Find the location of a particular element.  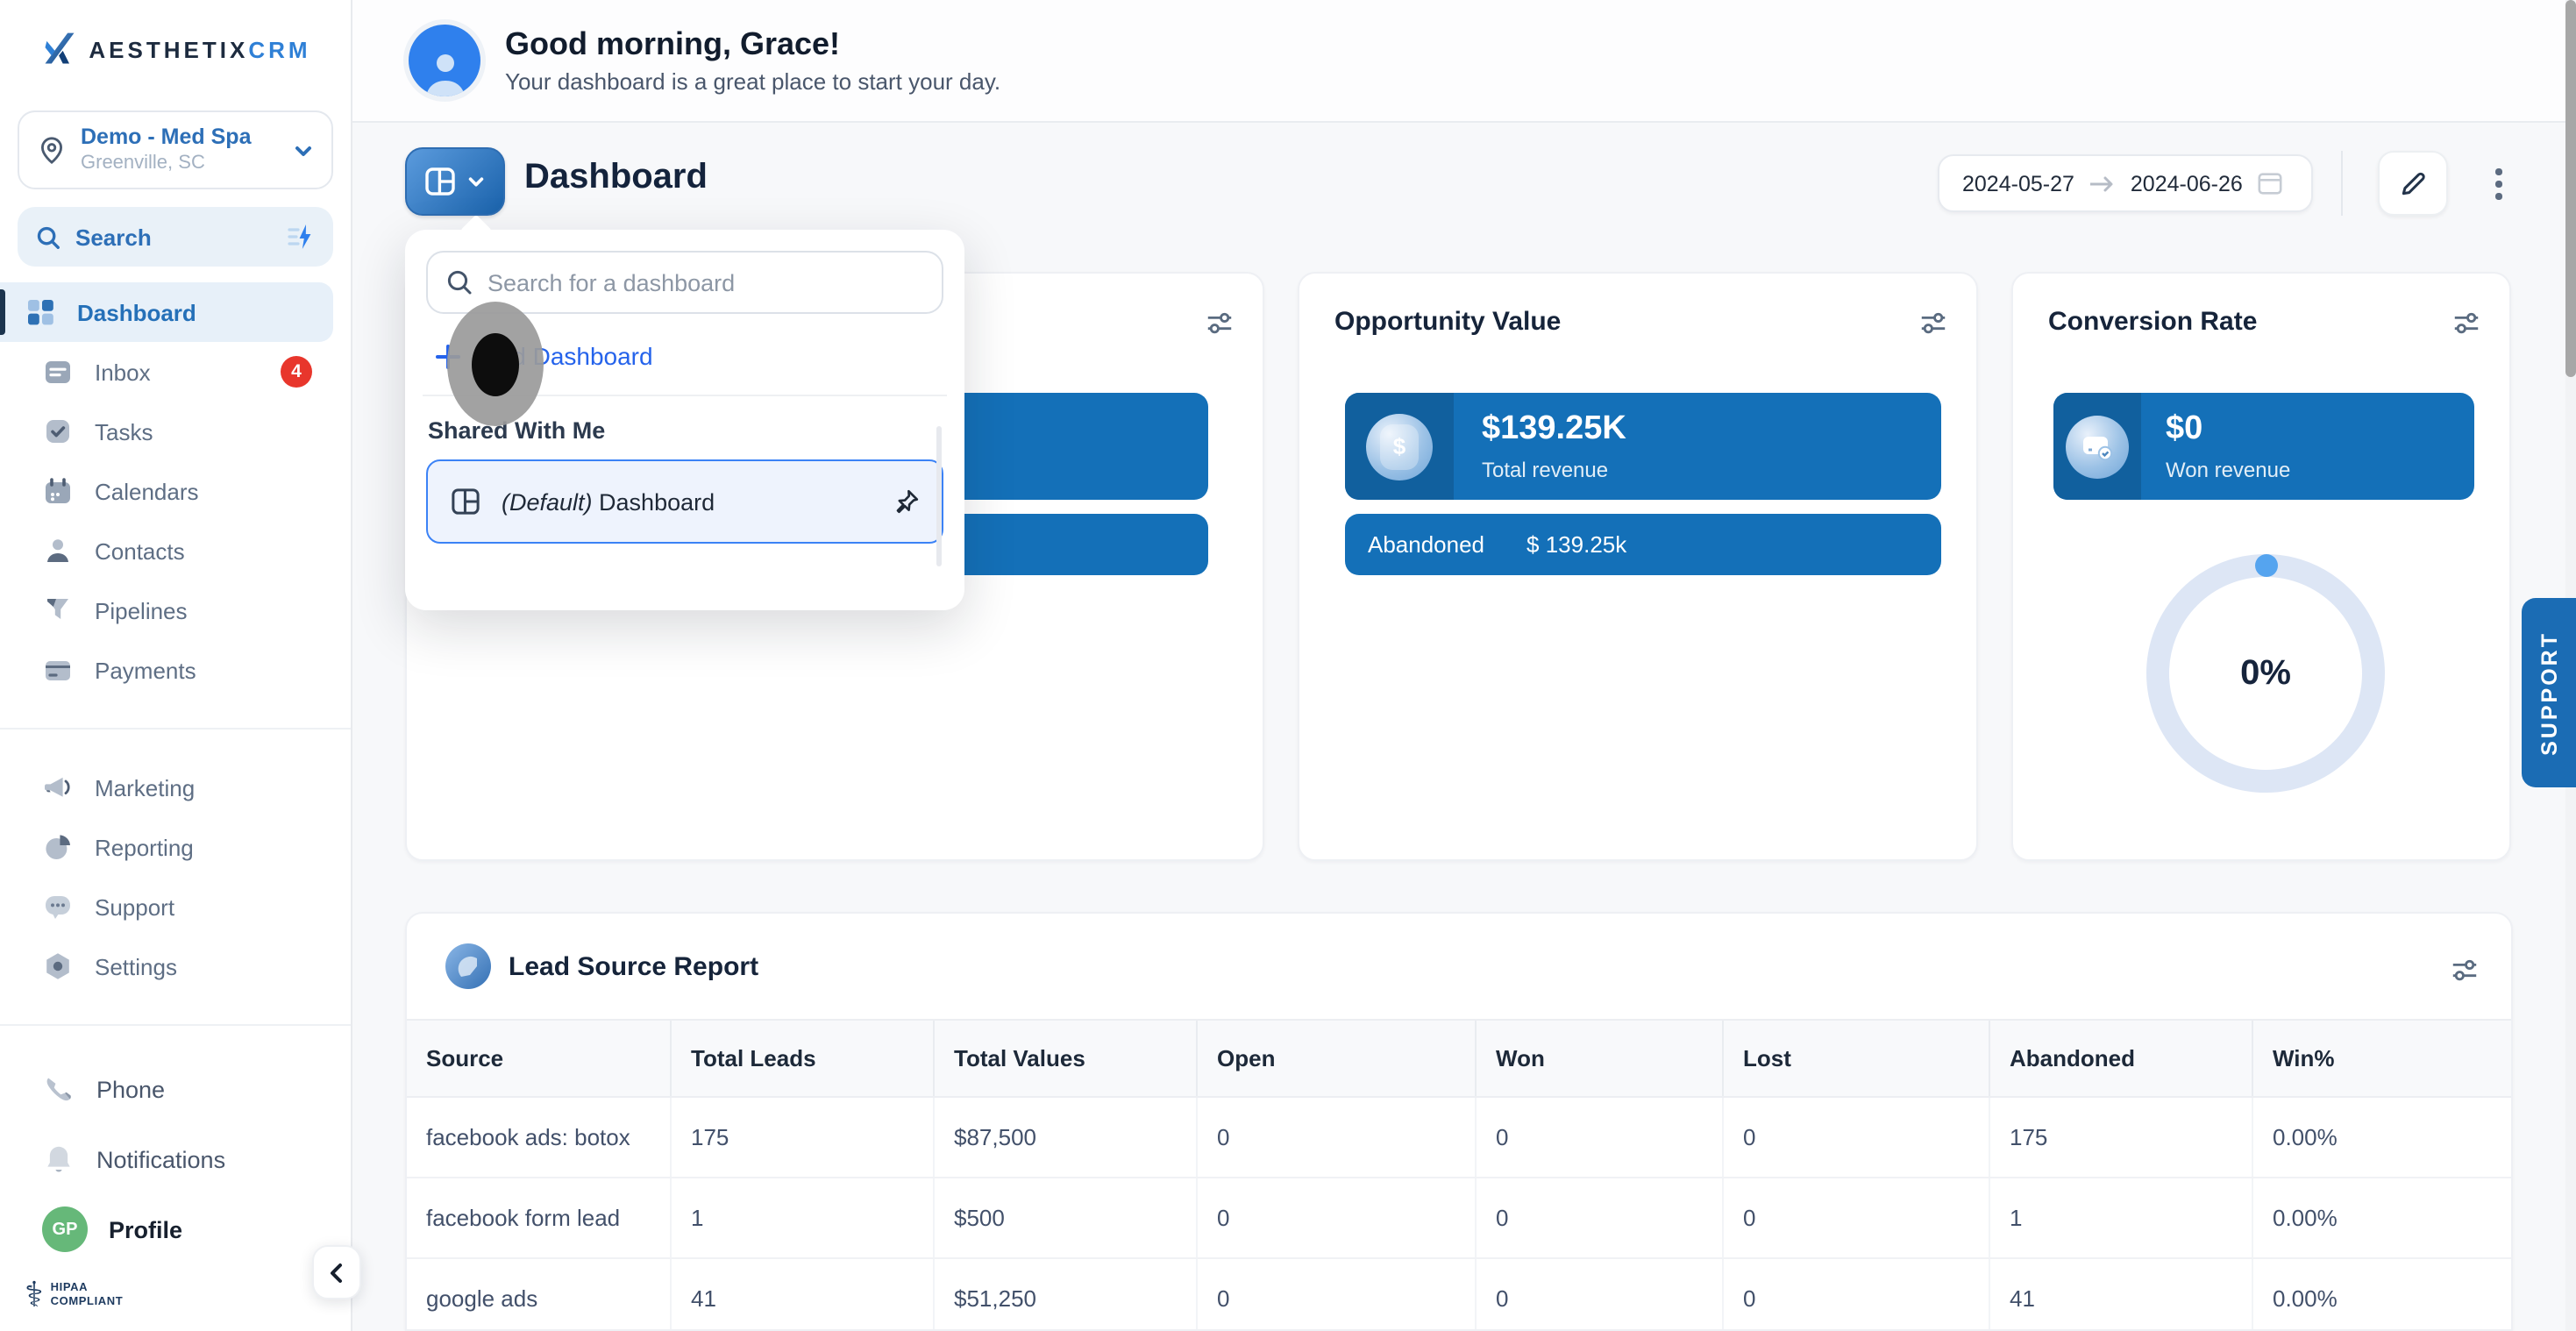

column-header: Total Values is located at coordinates (1066, 1058).